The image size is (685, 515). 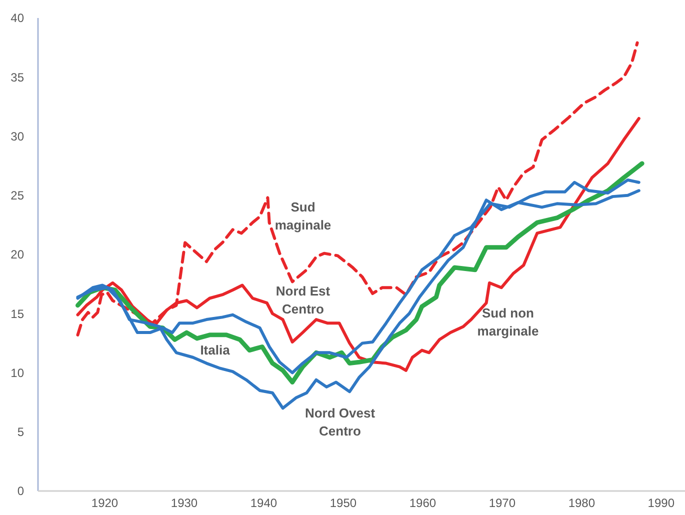 I want to click on x-tick-label: 1920, so click(x=104, y=503).